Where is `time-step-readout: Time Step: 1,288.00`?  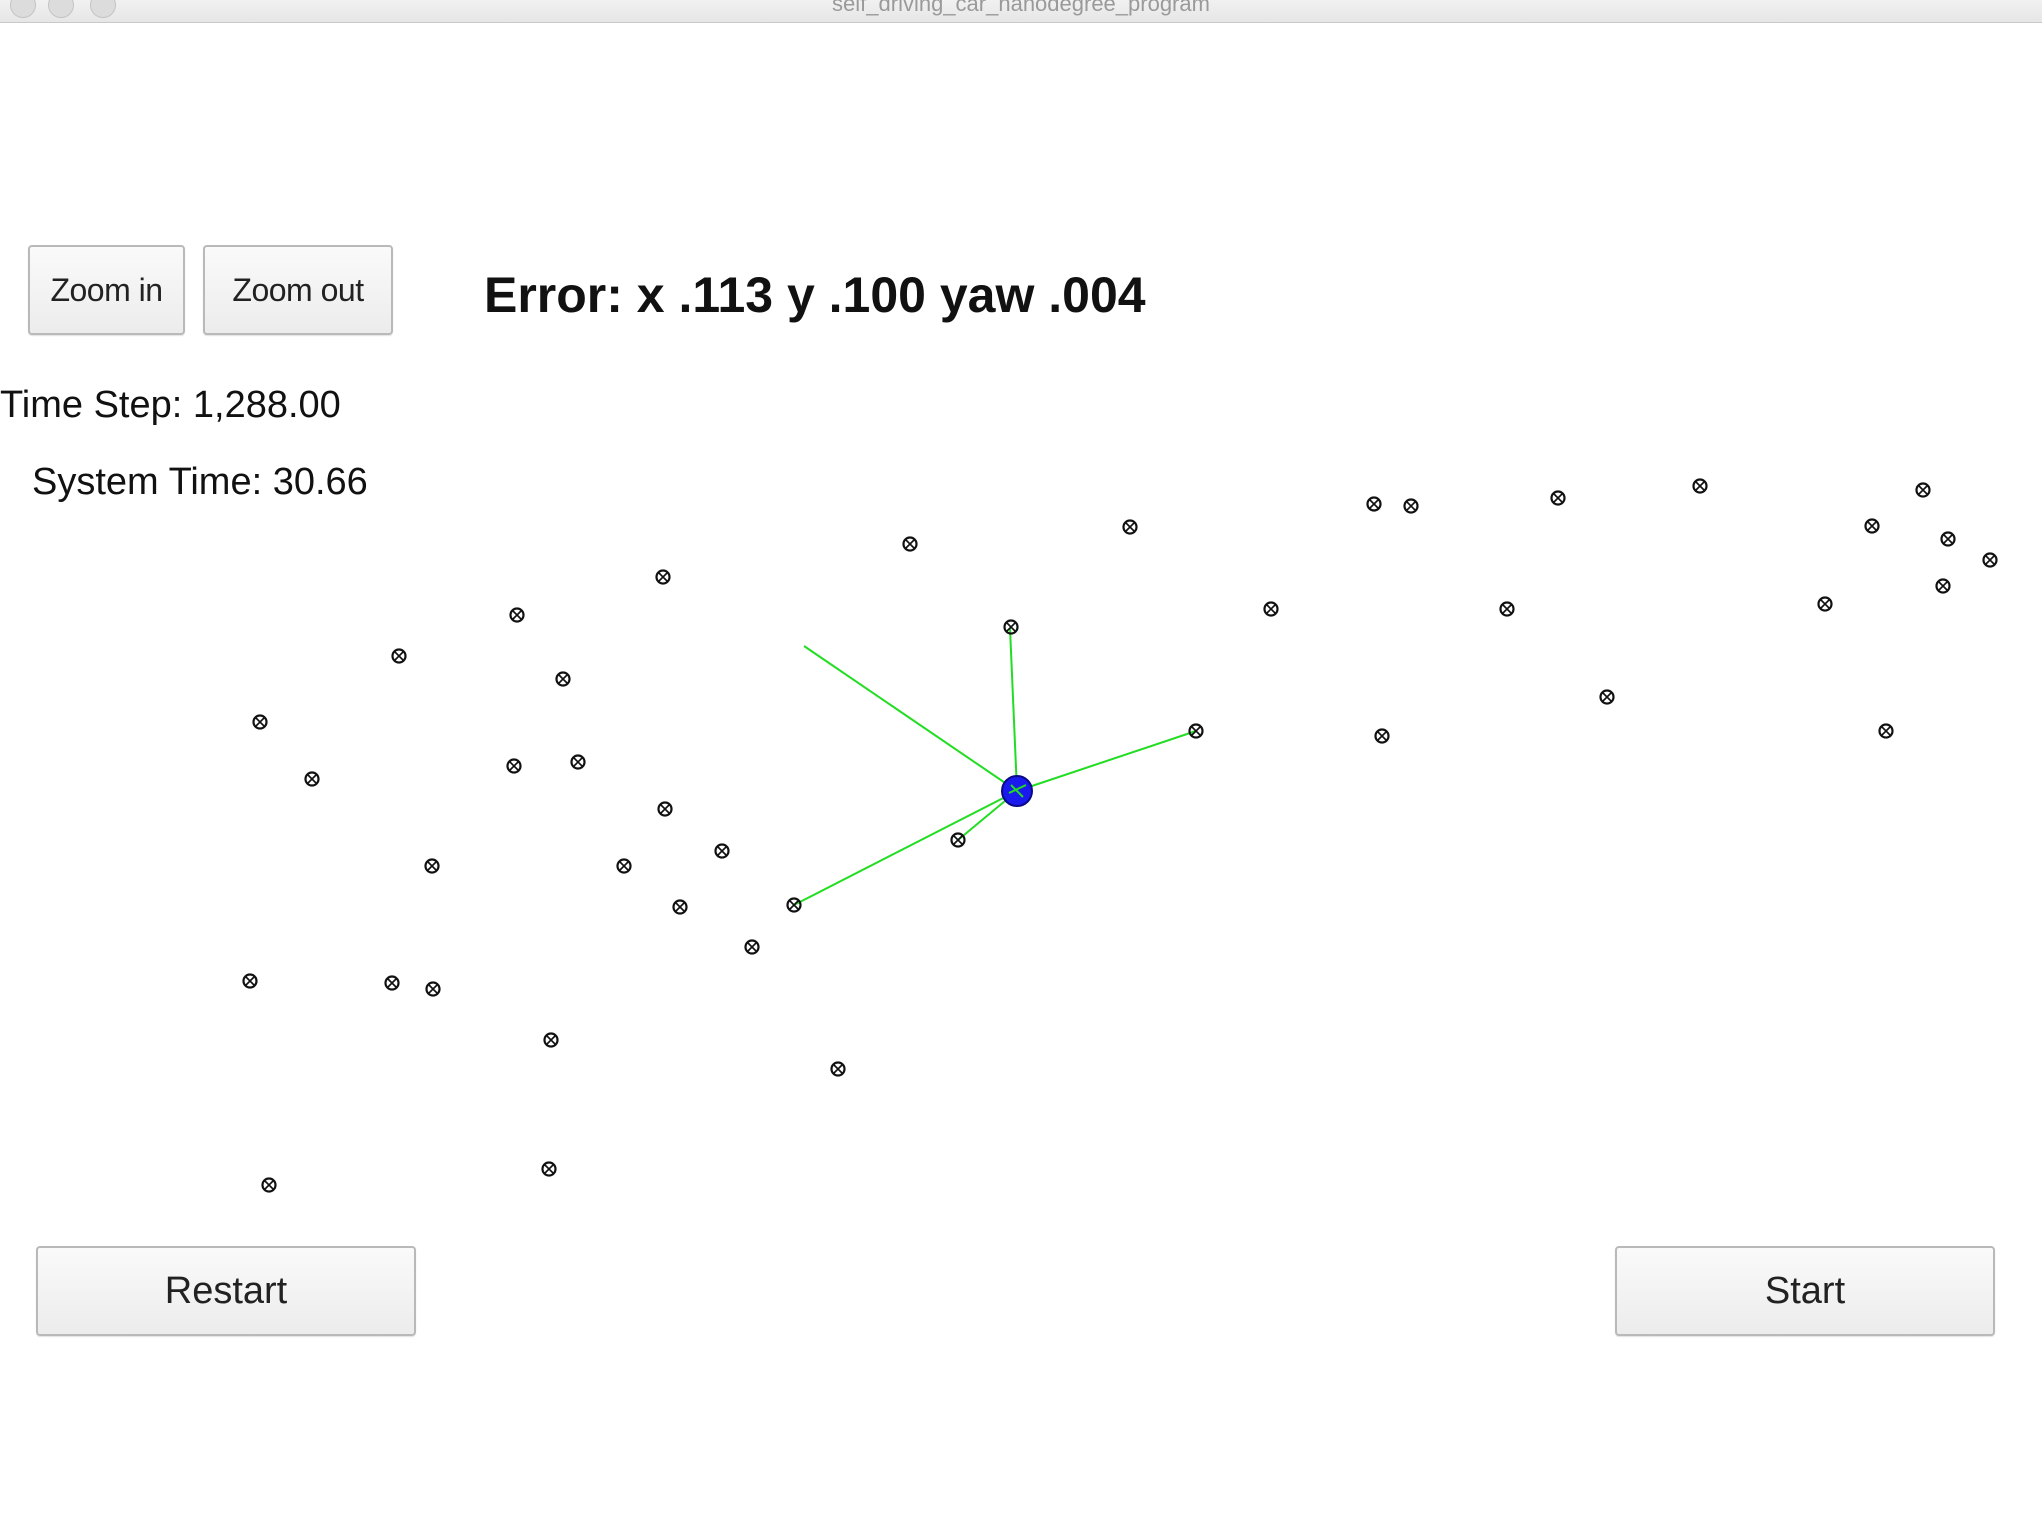
time-step-readout: Time Step: 1,288.00 is located at coordinates (170, 405).